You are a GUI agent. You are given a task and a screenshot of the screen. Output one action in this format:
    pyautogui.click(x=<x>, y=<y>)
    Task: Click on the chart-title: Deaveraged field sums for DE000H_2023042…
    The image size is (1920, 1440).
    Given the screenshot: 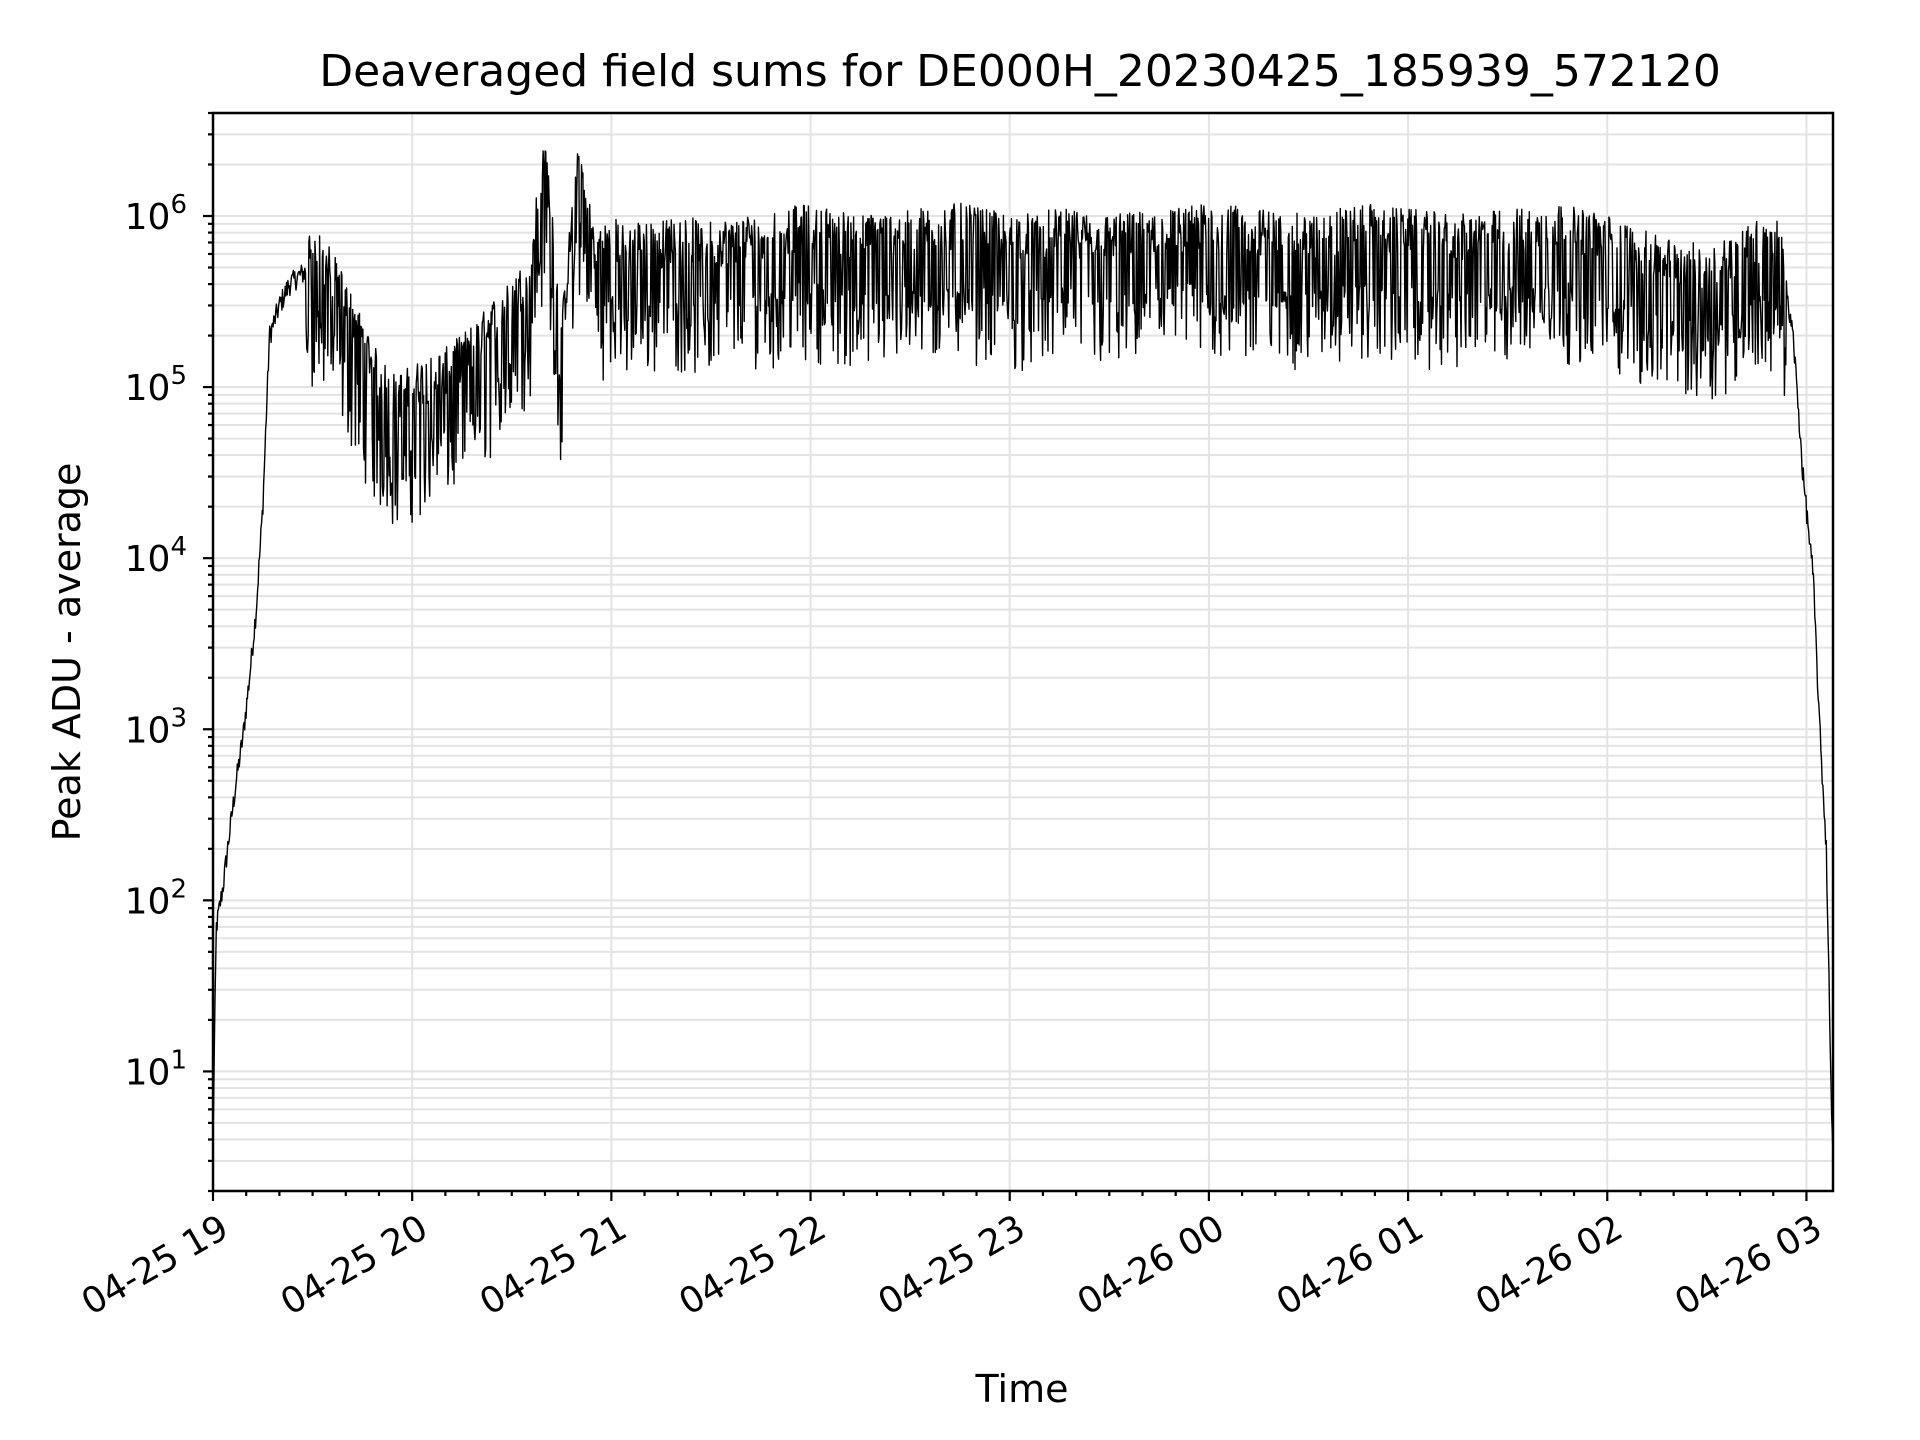 What is the action you would take?
    pyautogui.click(x=1020, y=71)
    